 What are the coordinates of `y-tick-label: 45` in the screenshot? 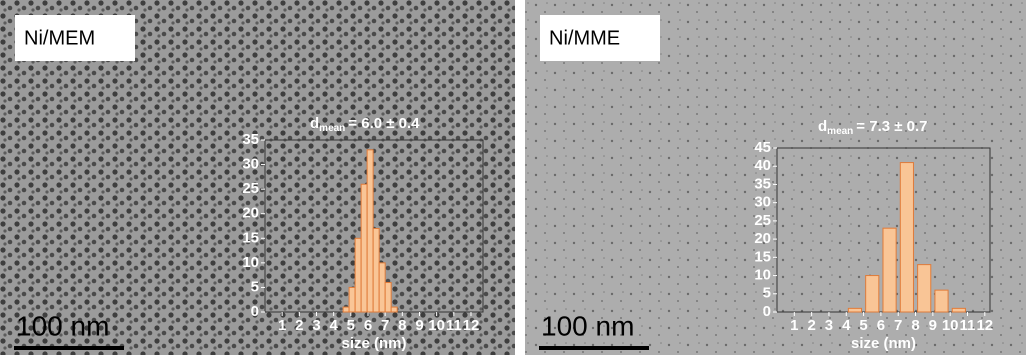 It's located at (762, 147).